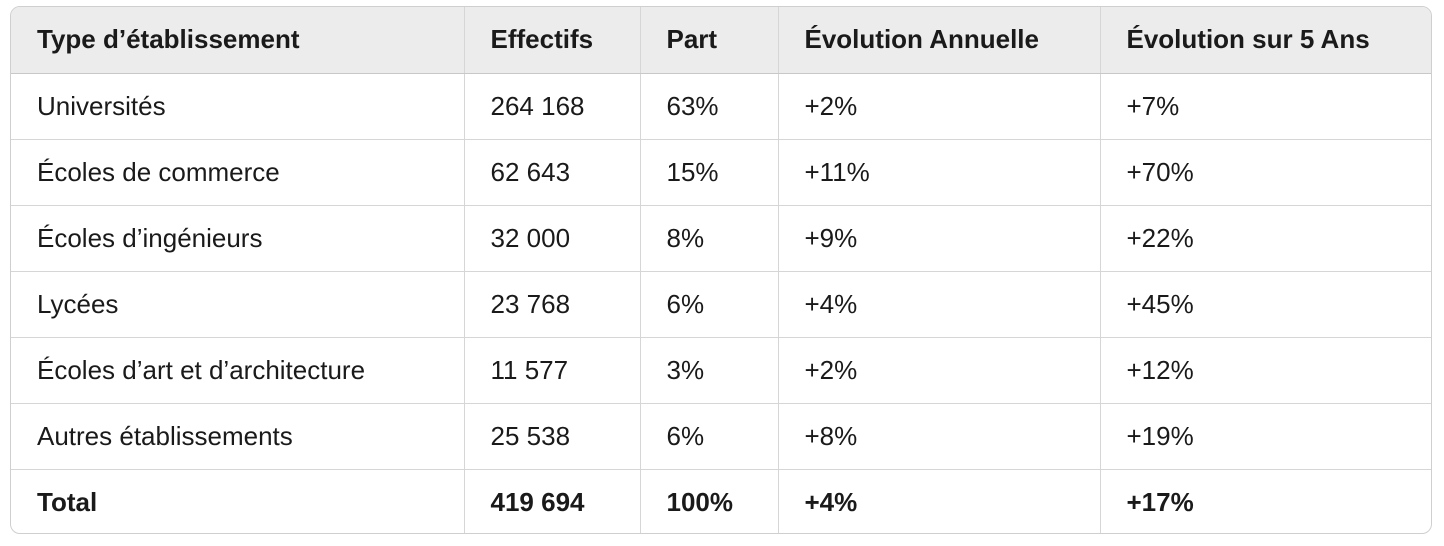 The width and height of the screenshot is (1444, 546). I want to click on cell-type: Écoles d’ingénieurs, so click(238, 238).